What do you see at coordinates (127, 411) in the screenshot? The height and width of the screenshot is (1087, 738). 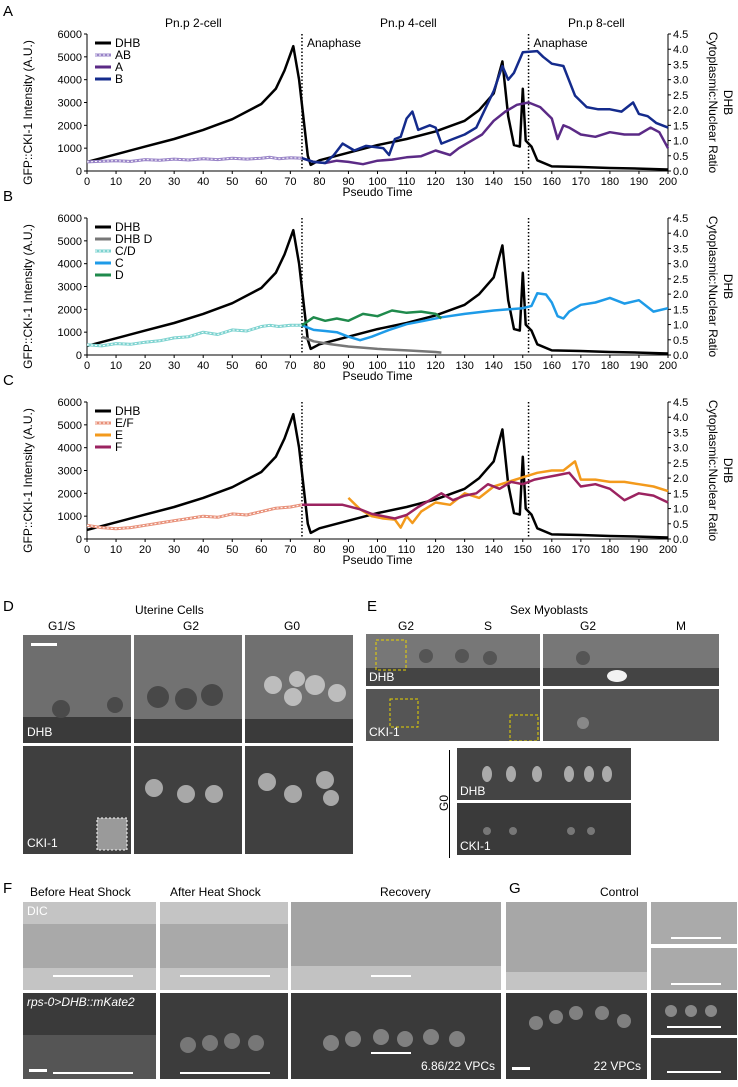 I see `legend-label: DHB` at bounding box center [127, 411].